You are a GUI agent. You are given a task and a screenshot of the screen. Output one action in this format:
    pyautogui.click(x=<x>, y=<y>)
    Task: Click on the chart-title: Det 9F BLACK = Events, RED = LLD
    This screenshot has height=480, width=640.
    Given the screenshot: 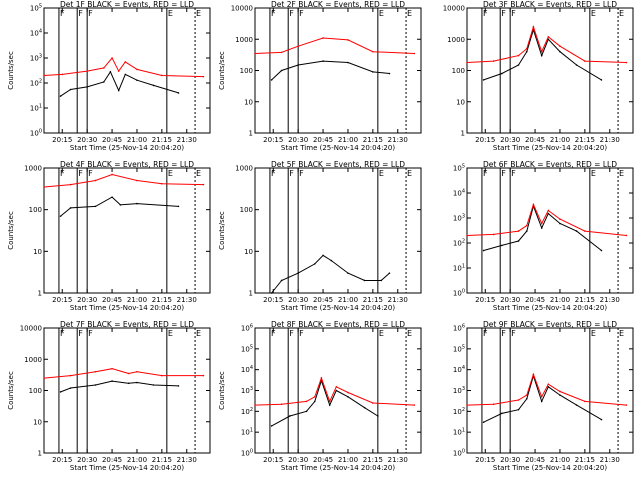 What is the action you would take?
    pyautogui.click(x=550, y=324)
    